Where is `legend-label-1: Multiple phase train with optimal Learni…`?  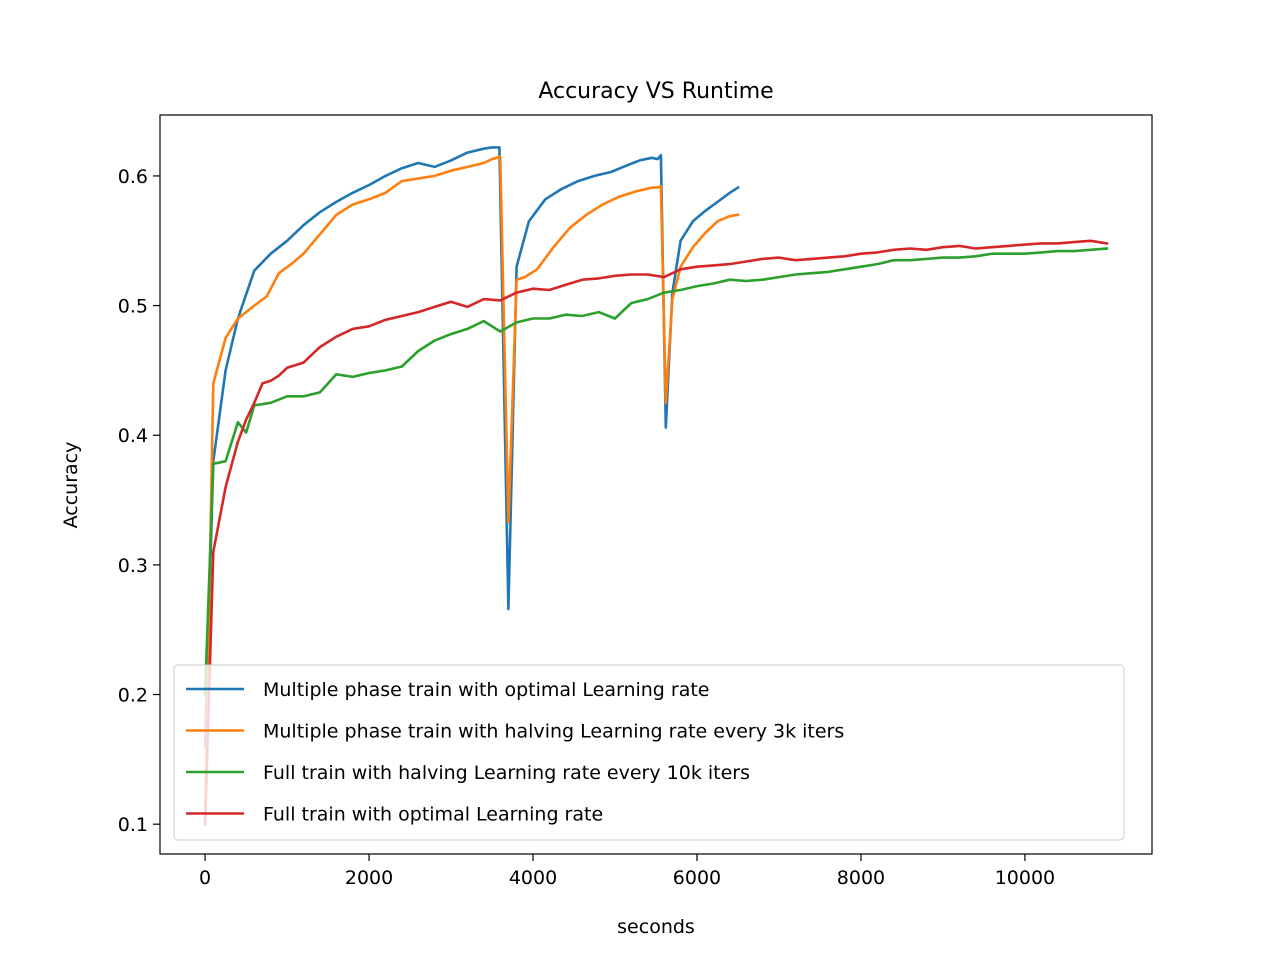 legend-label-1: Multiple phase train with optimal Learni… is located at coordinates (486, 690).